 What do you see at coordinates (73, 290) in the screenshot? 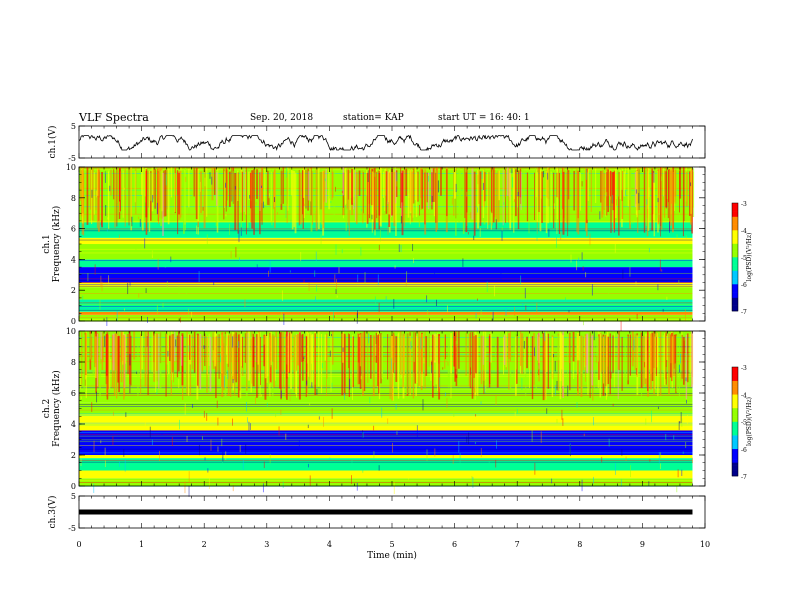
I see `y-tick-label: 2` at bounding box center [73, 290].